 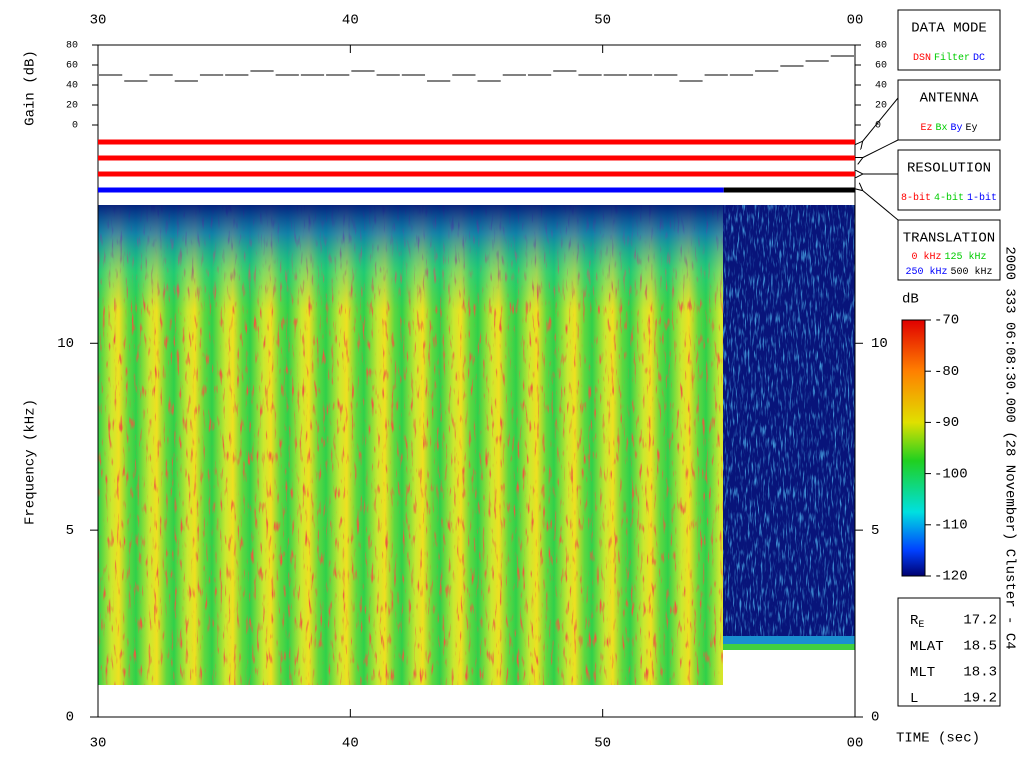 I want to click on ephemeris-label: L, so click(x=914, y=699).